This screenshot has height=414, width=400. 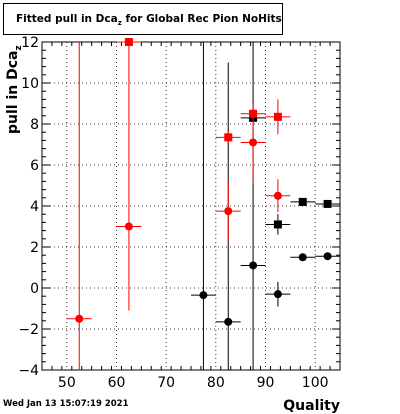 What do you see at coordinates (30, 43) in the screenshot?
I see `y-tick-label: 12` at bounding box center [30, 43].